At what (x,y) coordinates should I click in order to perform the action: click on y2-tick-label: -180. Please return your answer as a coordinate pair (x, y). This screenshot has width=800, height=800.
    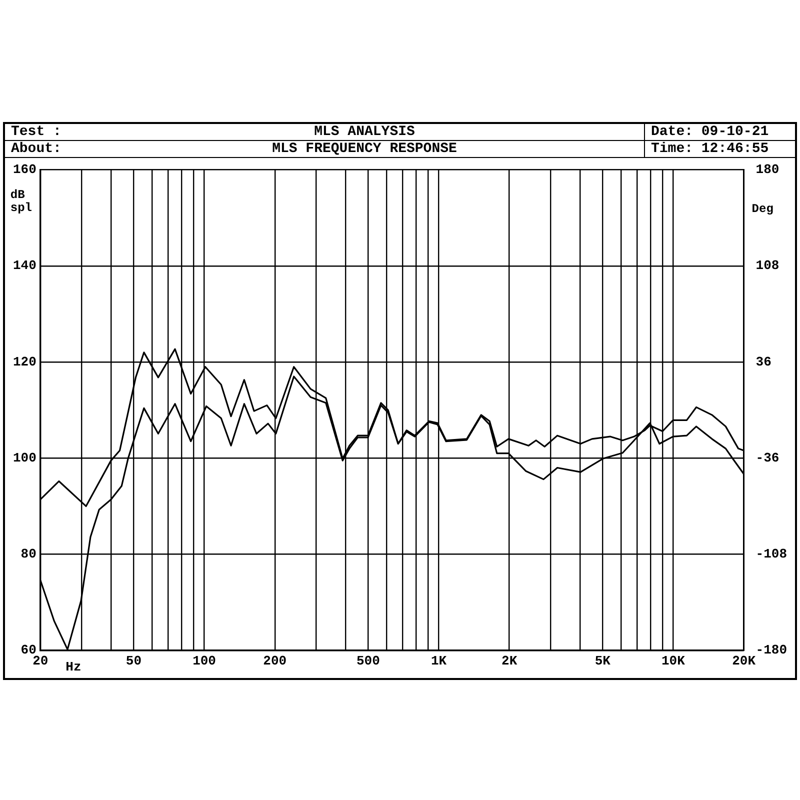
    Looking at the image, I should click on (772, 650).